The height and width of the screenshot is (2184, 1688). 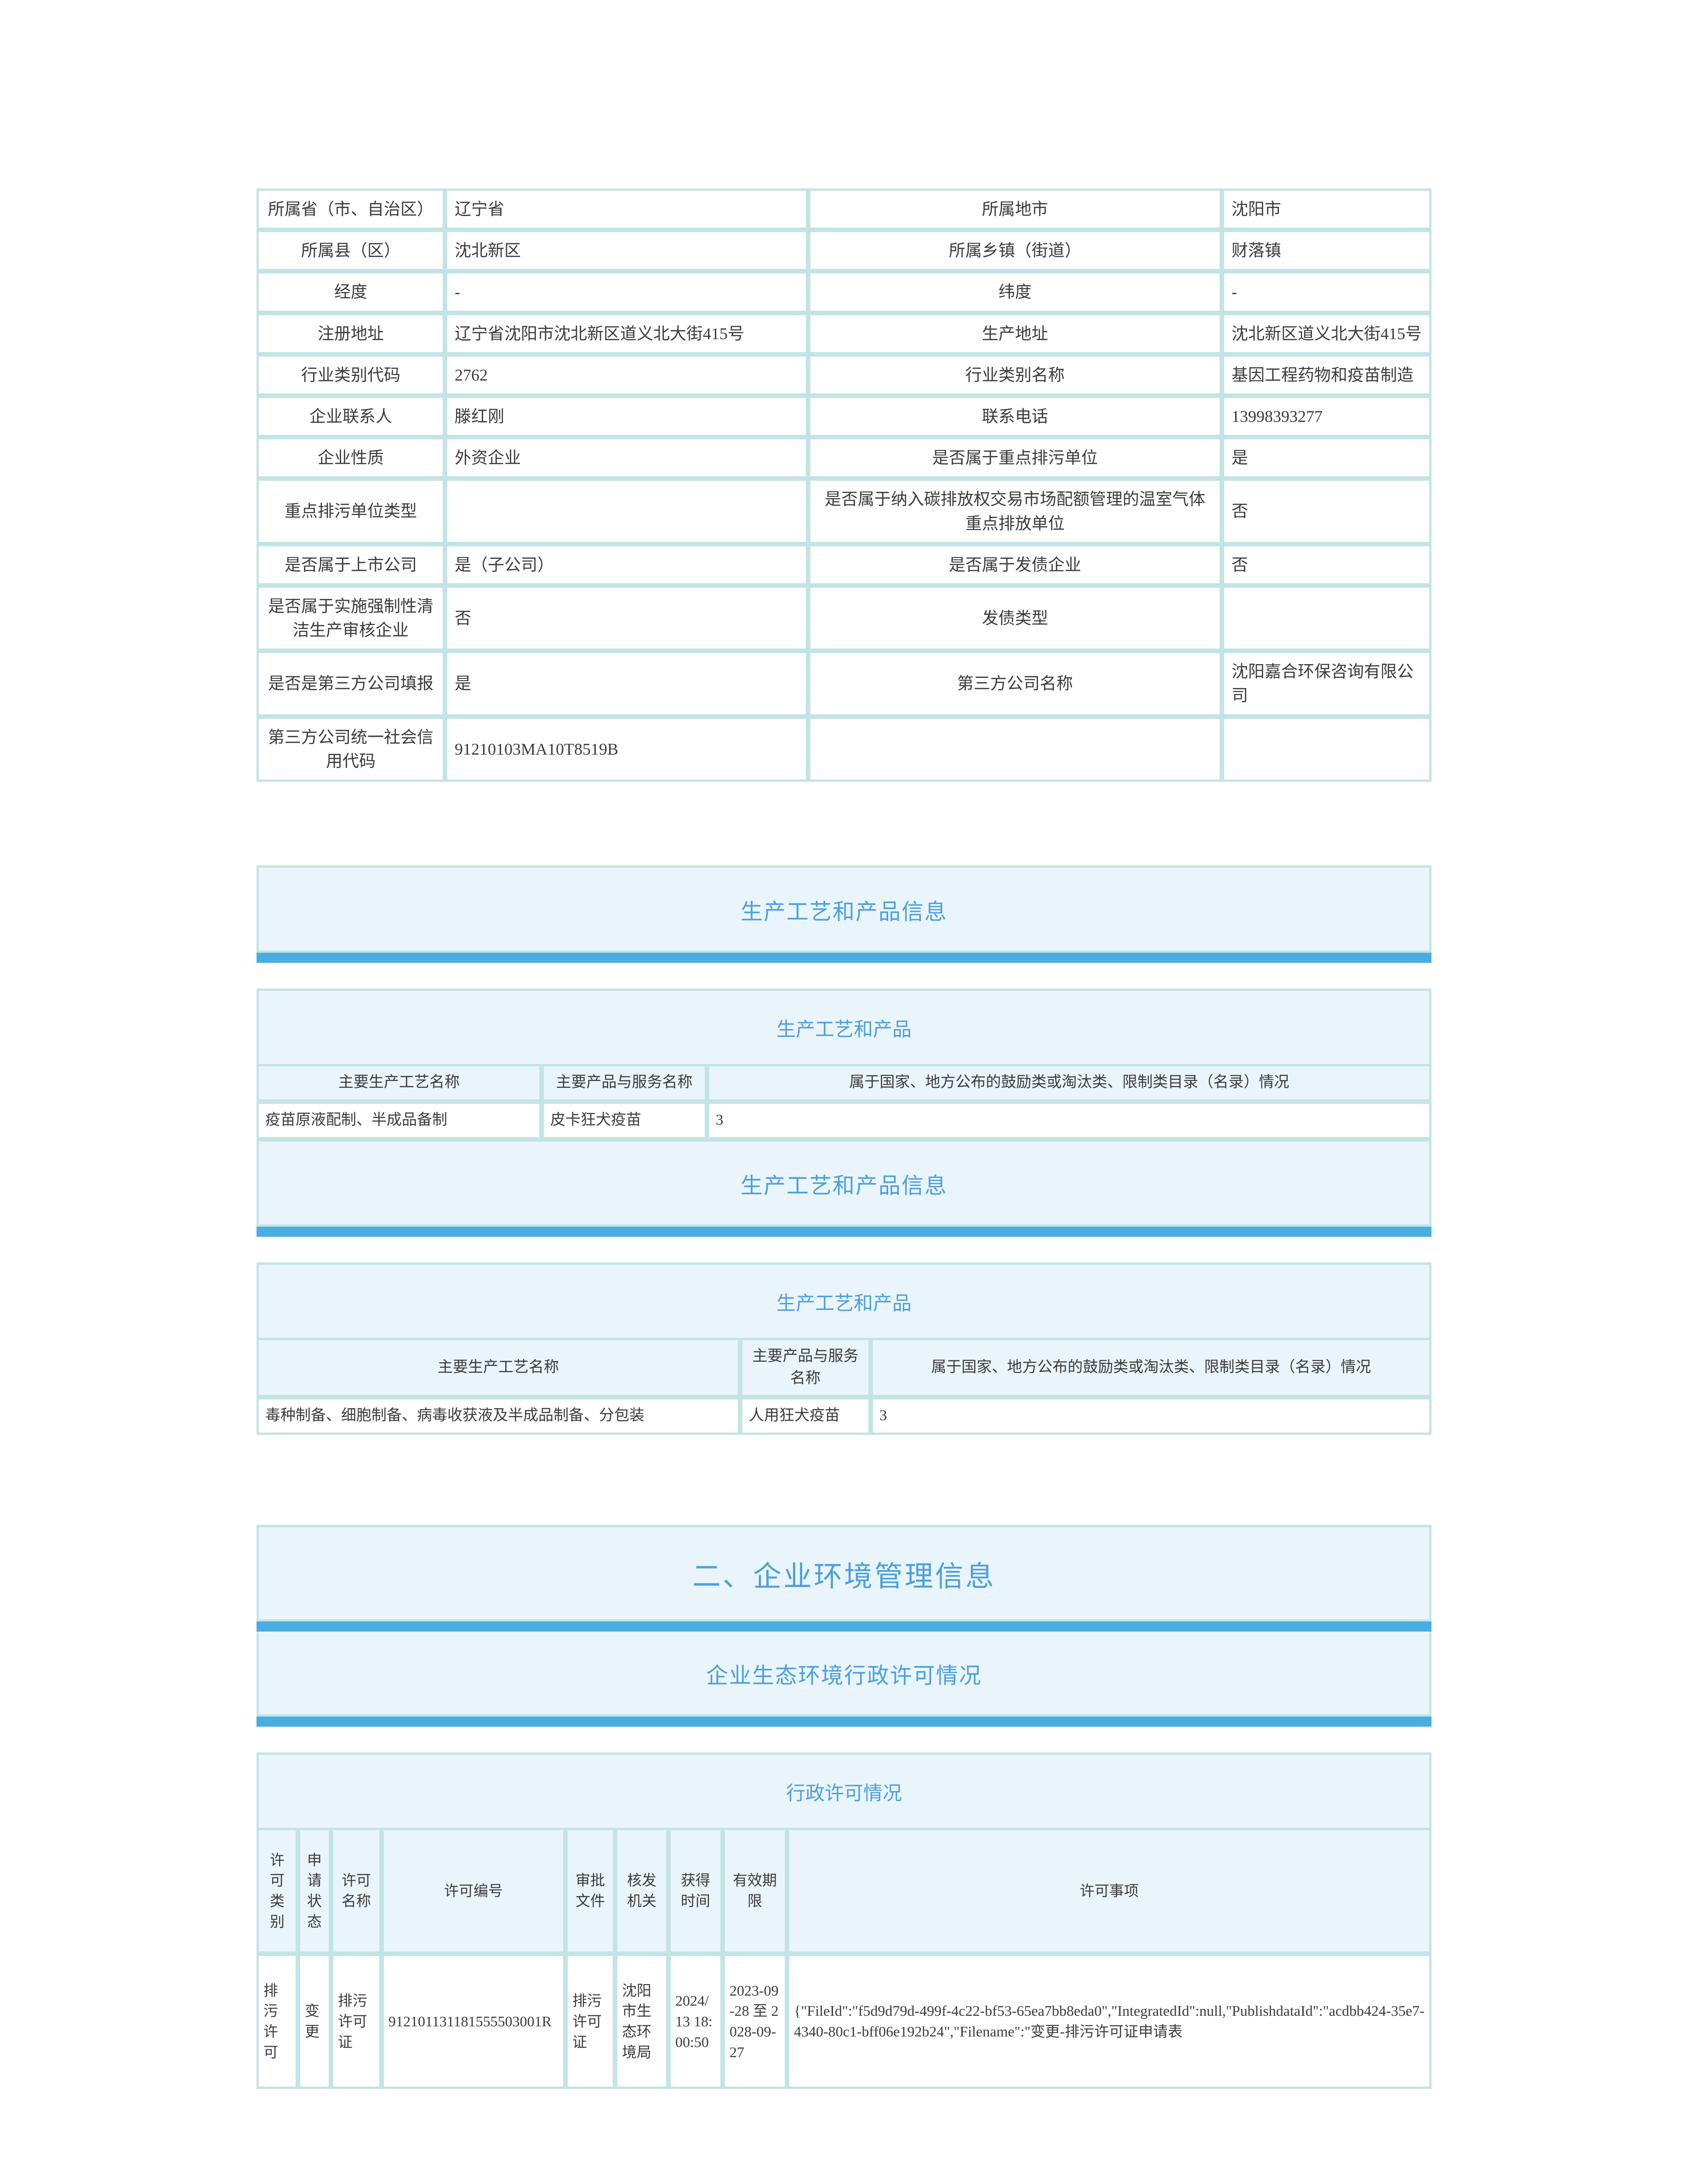 What do you see at coordinates (1015, 416) in the screenshot?
I see `field-label: 联系电话` at bounding box center [1015, 416].